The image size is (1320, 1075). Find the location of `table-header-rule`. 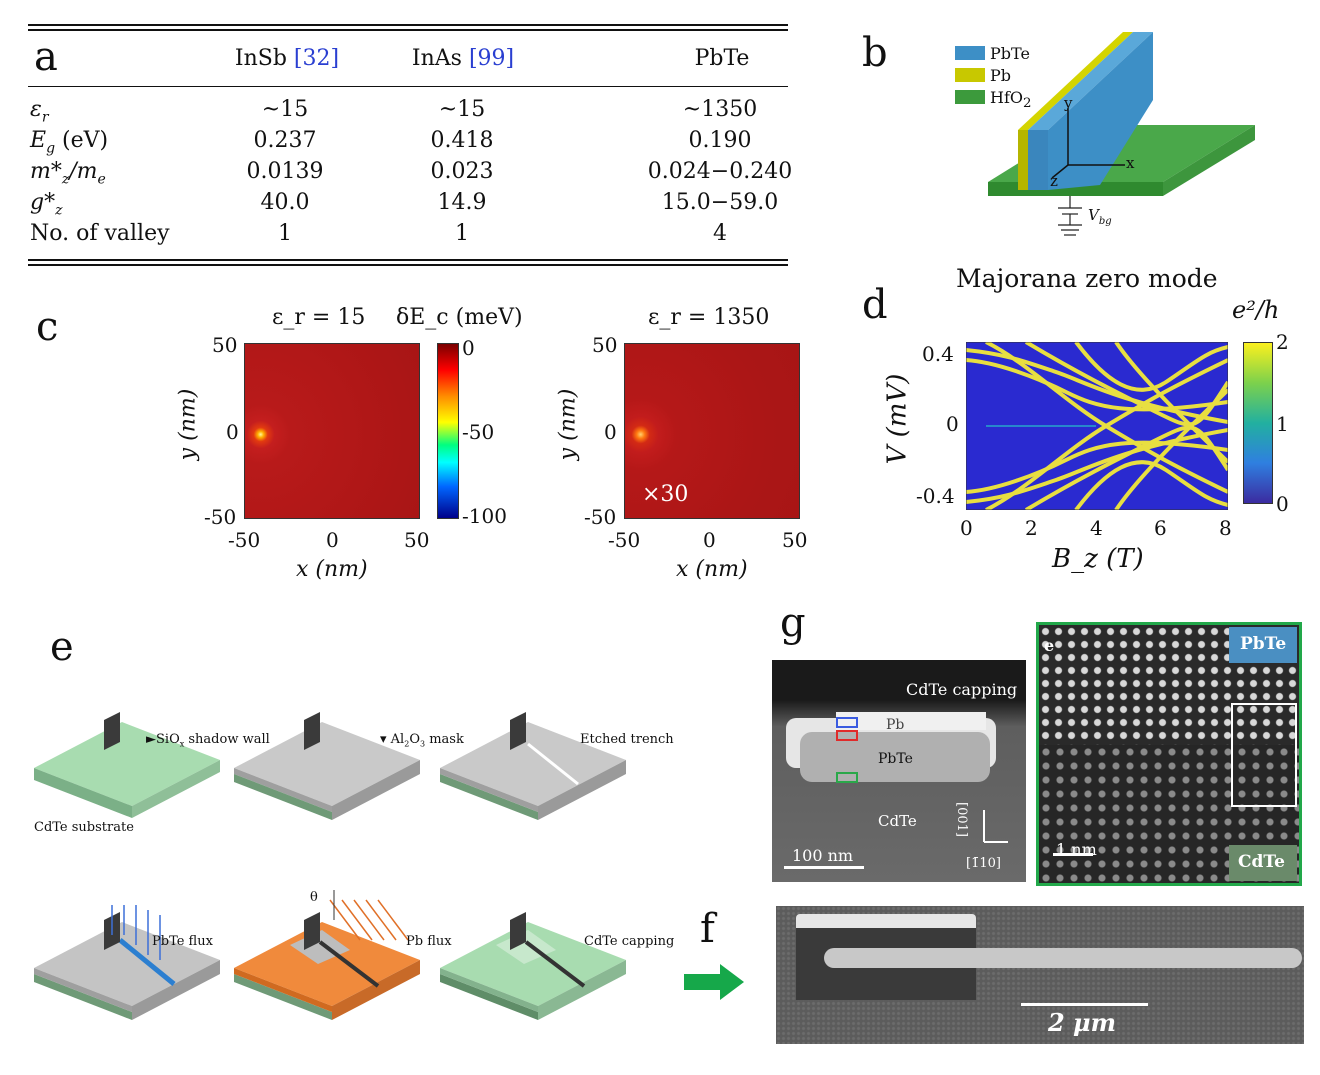

table-header-rule is located at coordinates (408, 86).